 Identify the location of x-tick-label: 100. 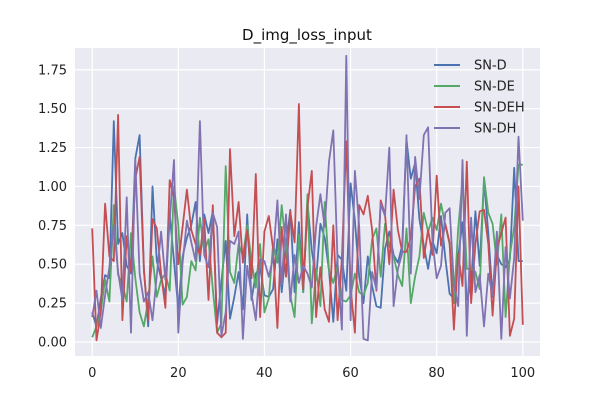
(522, 373).